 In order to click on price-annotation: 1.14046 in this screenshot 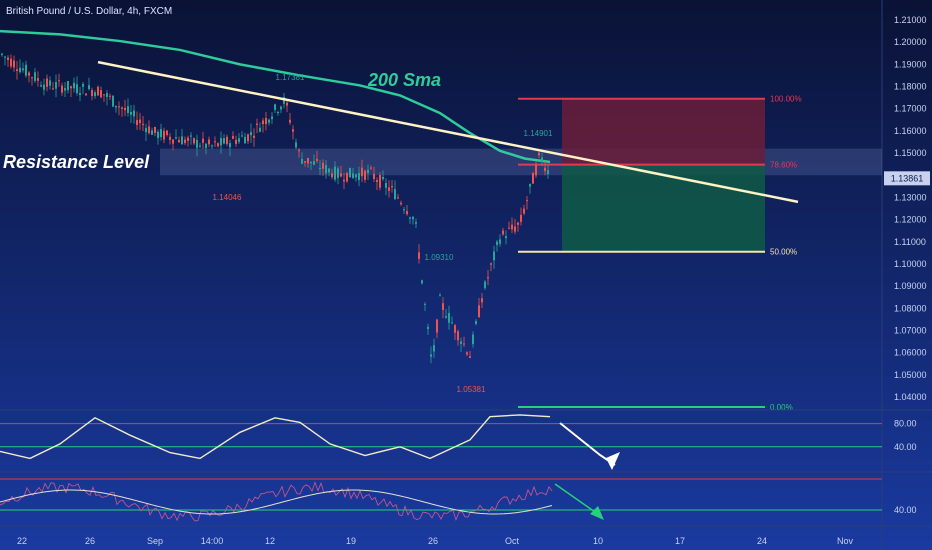, I will do `click(227, 197)`.